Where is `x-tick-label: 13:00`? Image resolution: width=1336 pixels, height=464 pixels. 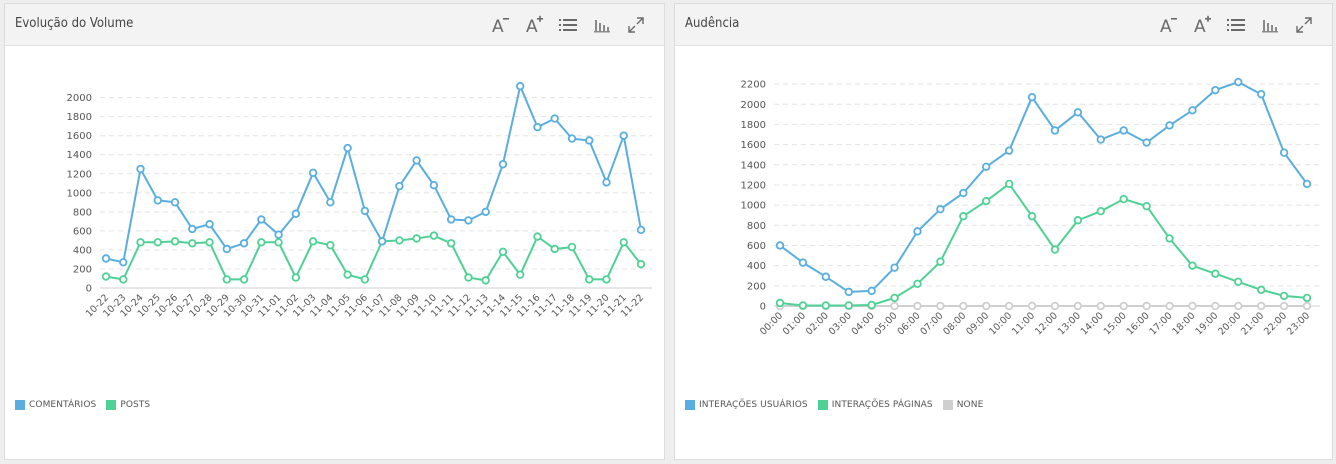
x-tick-label: 13:00 is located at coordinates (1069, 323).